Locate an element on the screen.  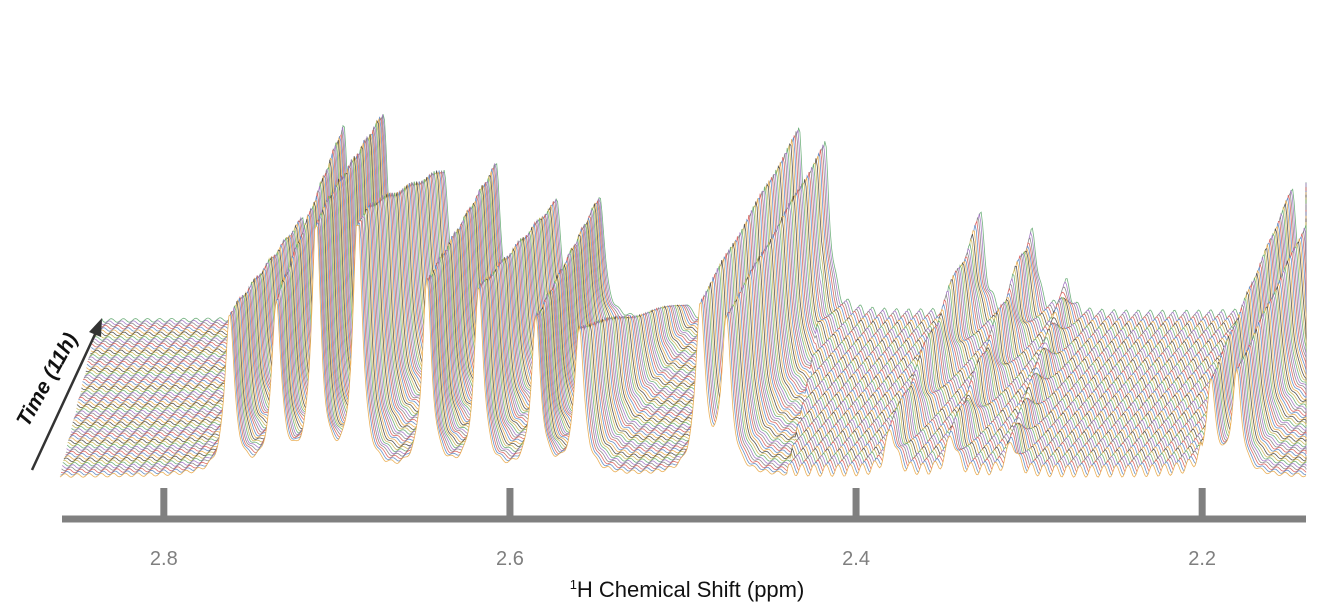
x-axis-title-main: H Chemical Shift (ppm) is located at coordinates (690, 589).